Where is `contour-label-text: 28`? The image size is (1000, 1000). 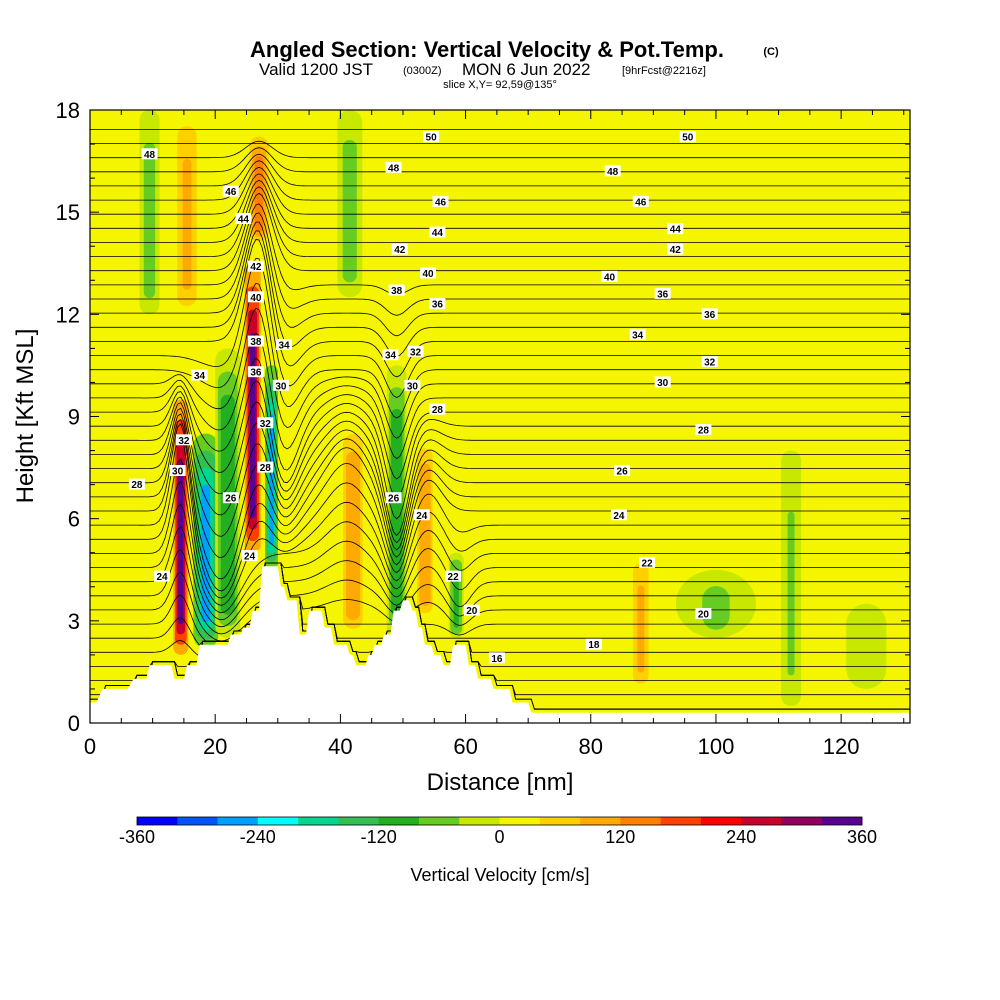
contour-label-text: 28 is located at coordinates (438, 410).